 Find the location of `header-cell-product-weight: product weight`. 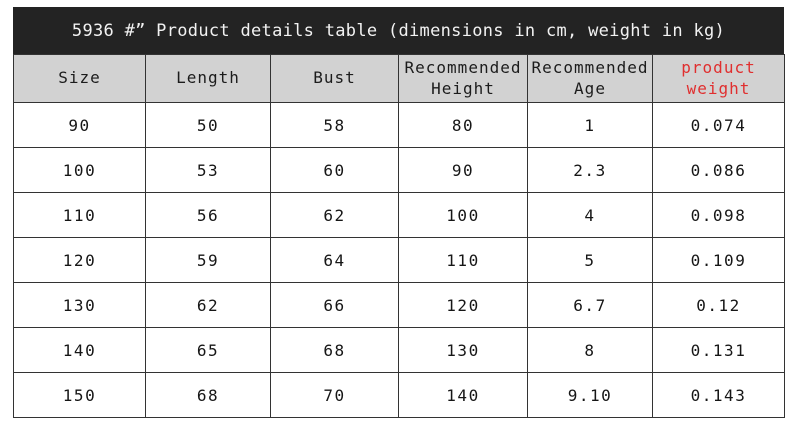

header-cell-product-weight: product weight is located at coordinates (718, 78).